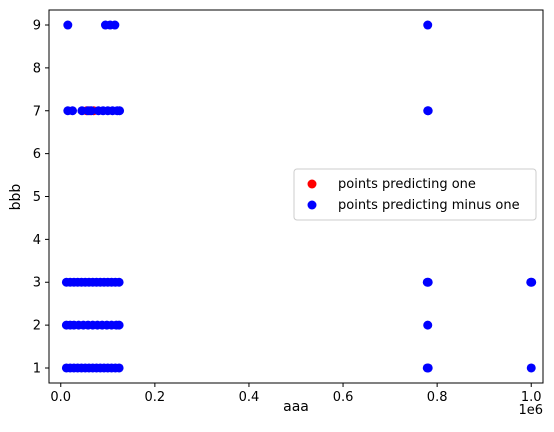  What do you see at coordinates (343, 397) in the screenshot?
I see `x-tick-label: 0.6` at bounding box center [343, 397].